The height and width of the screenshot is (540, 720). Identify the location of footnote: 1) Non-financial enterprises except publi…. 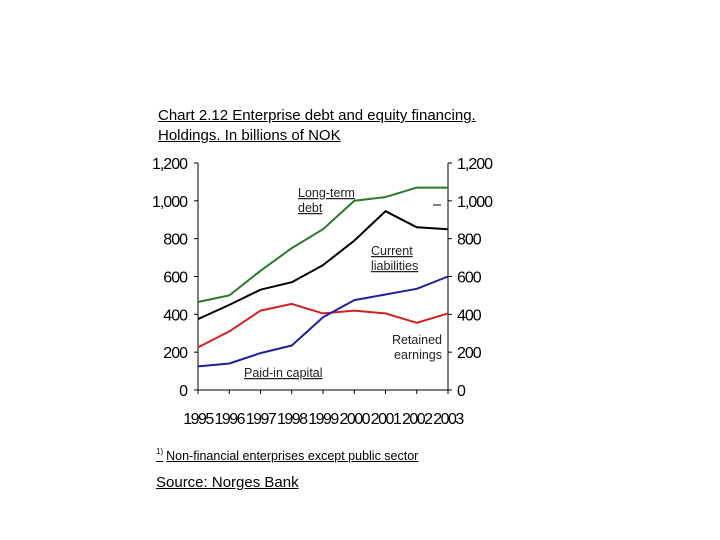
(287, 455).